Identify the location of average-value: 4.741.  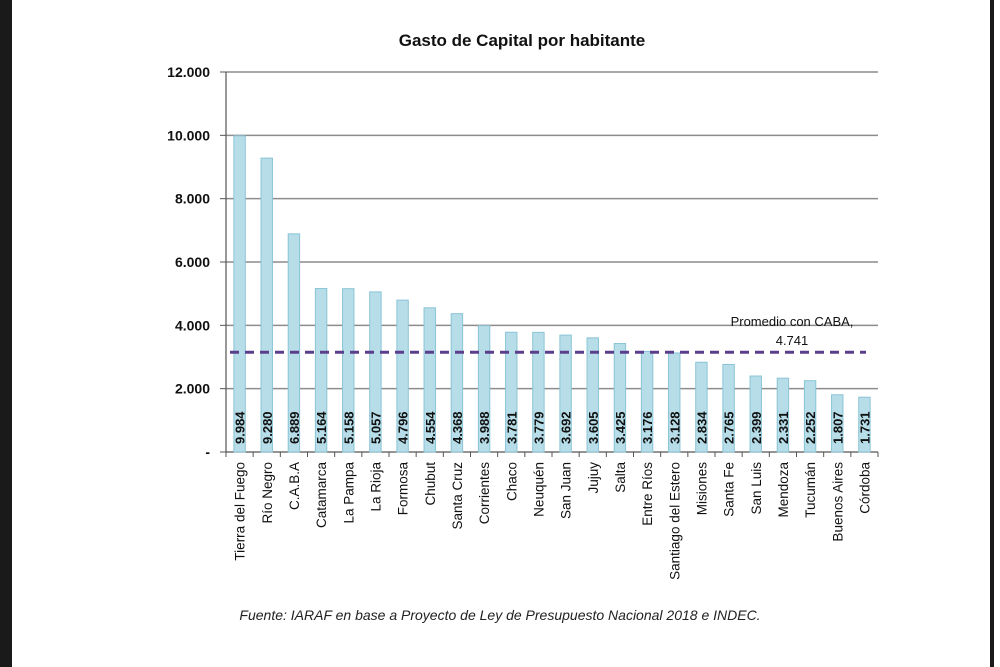
(792, 340).